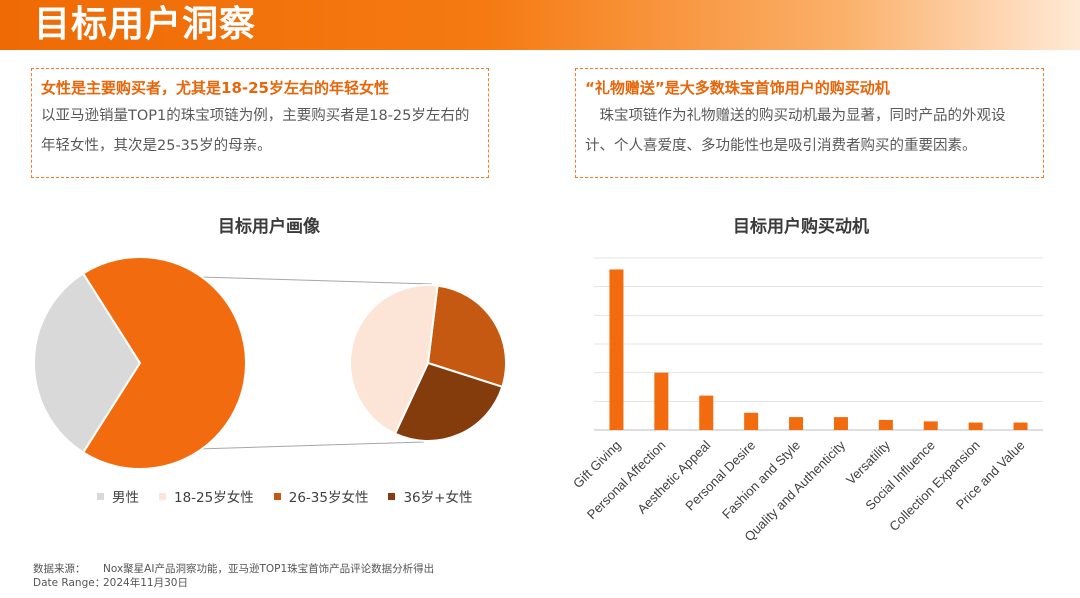 This screenshot has width=1080, height=598. I want to click on insight-title: 女性是主要购买者，尤其是18-25岁左右的年轻女性, so click(215, 88).